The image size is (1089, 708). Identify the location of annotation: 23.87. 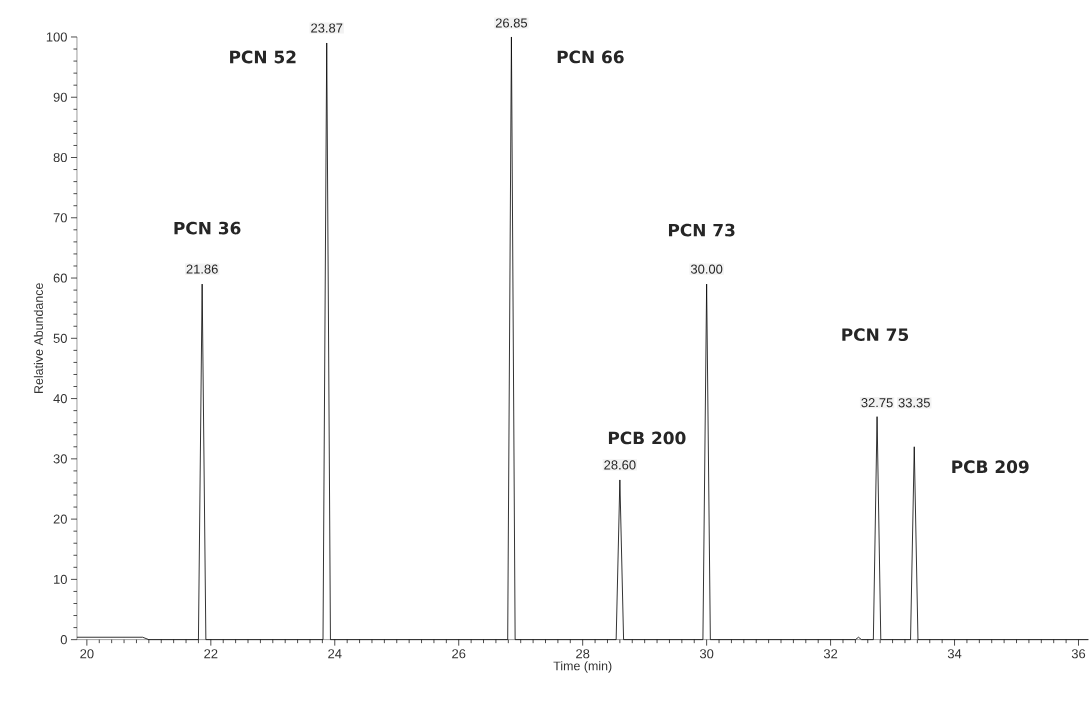
(327, 28).